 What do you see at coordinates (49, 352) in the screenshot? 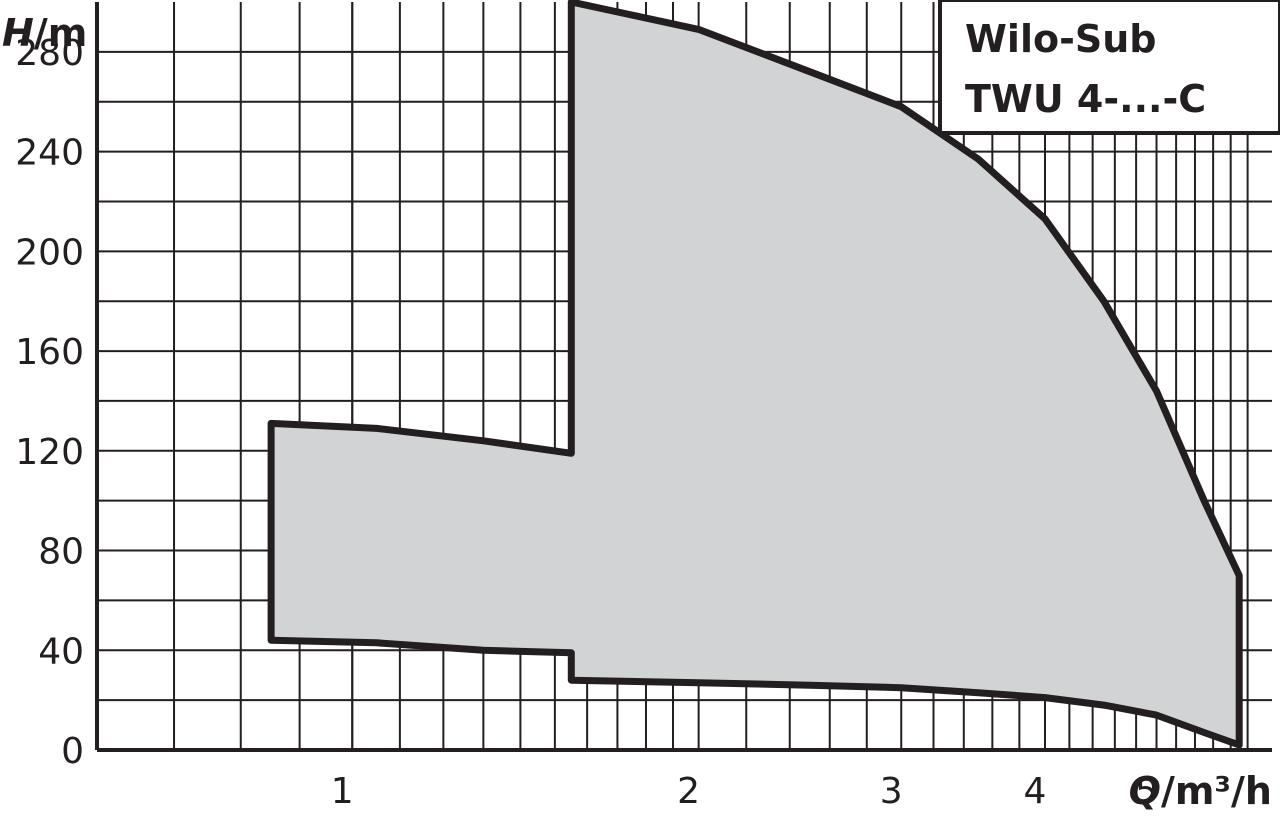
I see `y-tick-label: 160` at bounding box center [49, 352].